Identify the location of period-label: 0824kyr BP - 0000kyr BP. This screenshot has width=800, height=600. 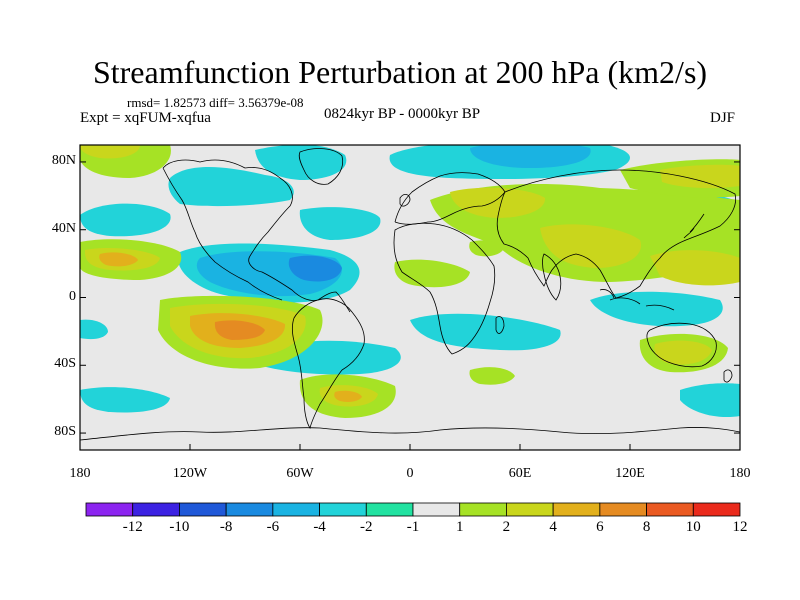
(402, 114).